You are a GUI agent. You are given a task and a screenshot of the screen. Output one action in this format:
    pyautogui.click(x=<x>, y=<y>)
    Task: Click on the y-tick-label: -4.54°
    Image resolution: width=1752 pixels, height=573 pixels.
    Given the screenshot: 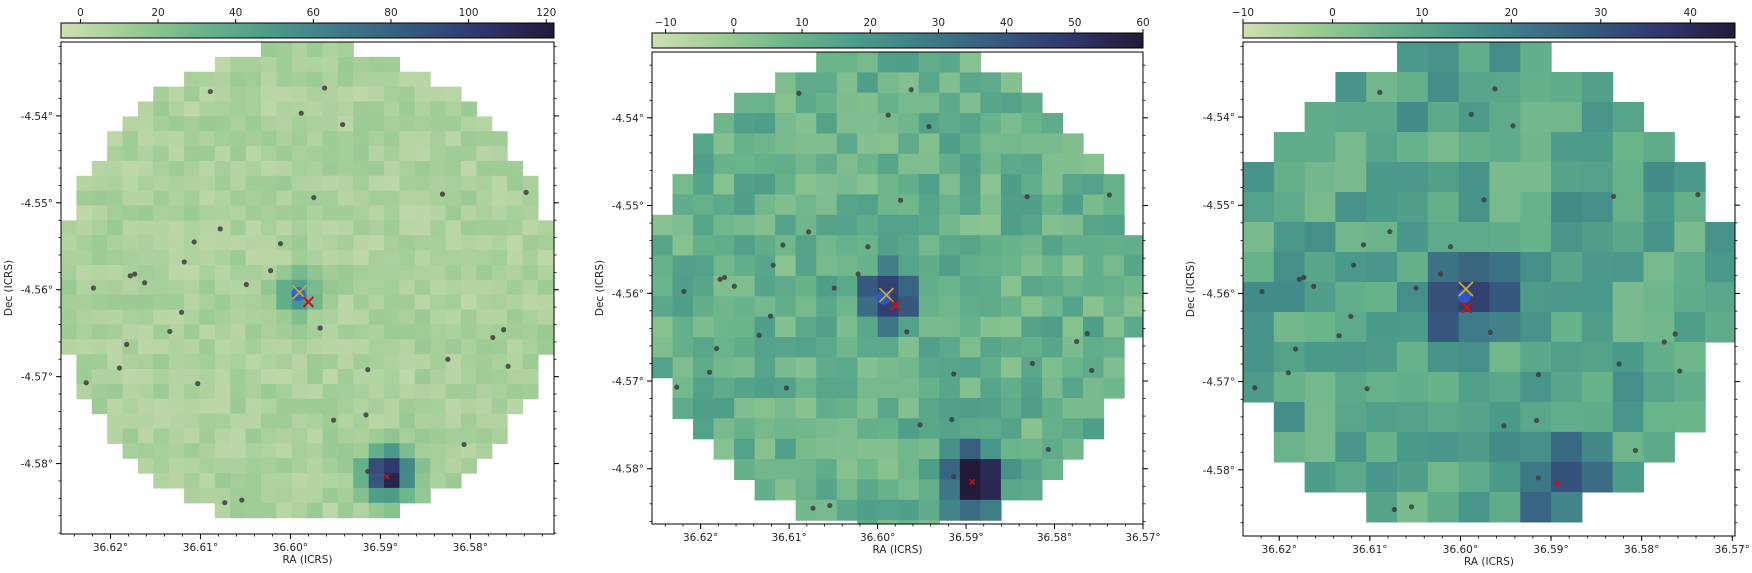 What is the action you would take?
    pyautogui.click(x=1219, y=118)
    